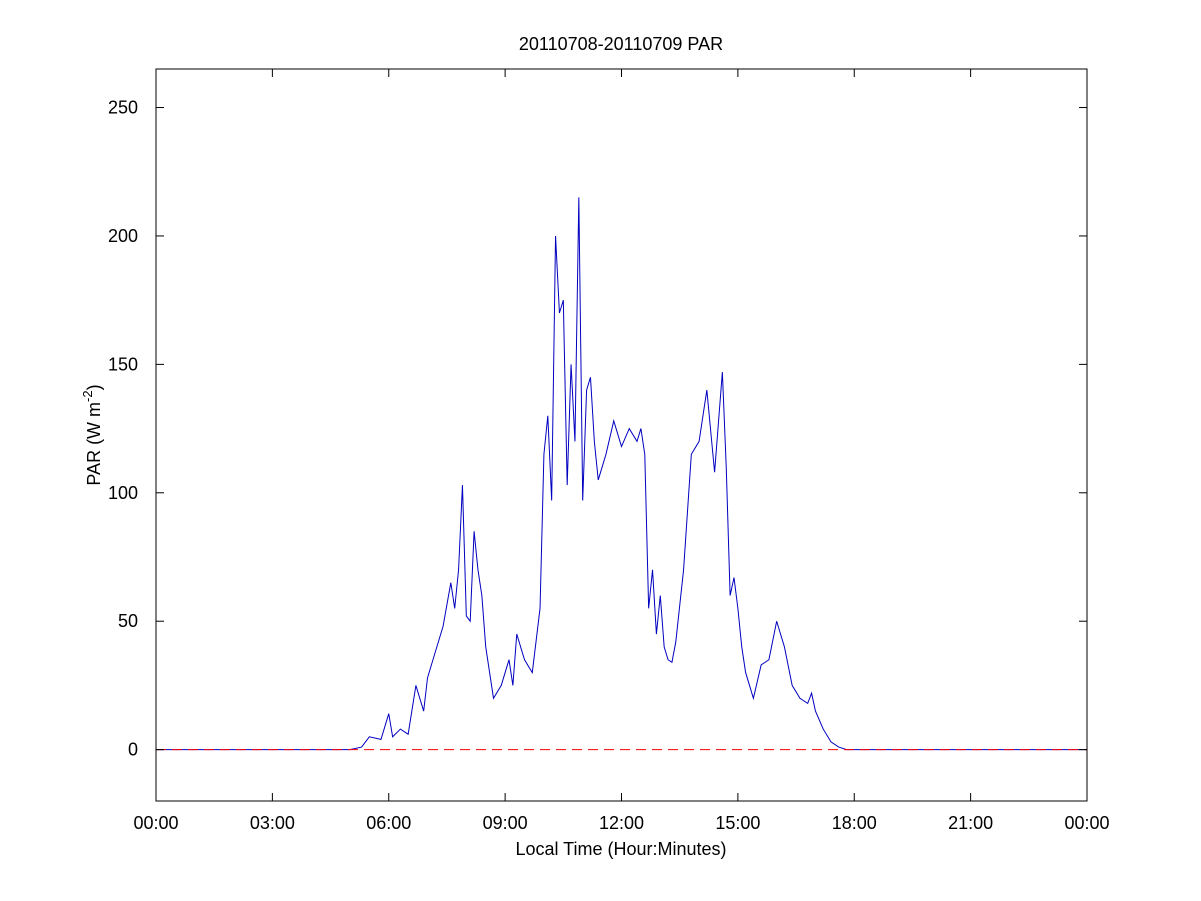 Image resolution: width=1201 pixels, height=901 pixels. Describe the element at coordinates (621, 44) in the screenshot. I see `chart-title: 20110708-20110709 PAR` at that location.